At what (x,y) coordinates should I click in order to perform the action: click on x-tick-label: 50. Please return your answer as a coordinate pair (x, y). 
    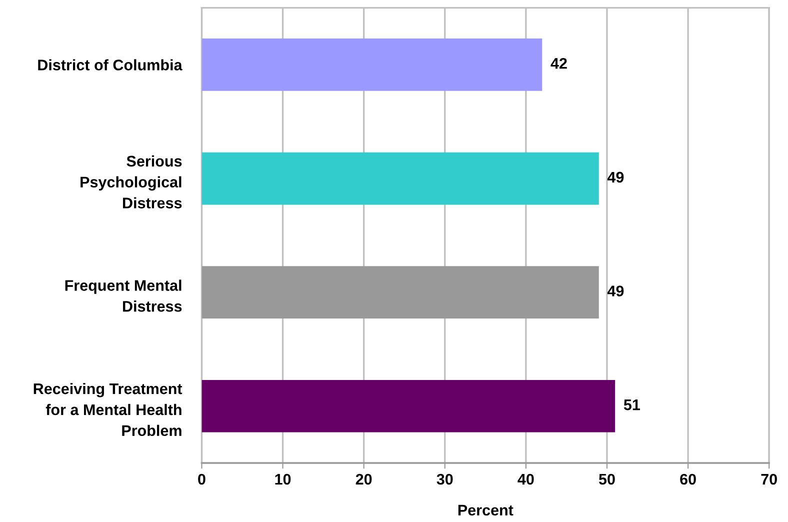
    Looking at the image, I should click on (606, 479).